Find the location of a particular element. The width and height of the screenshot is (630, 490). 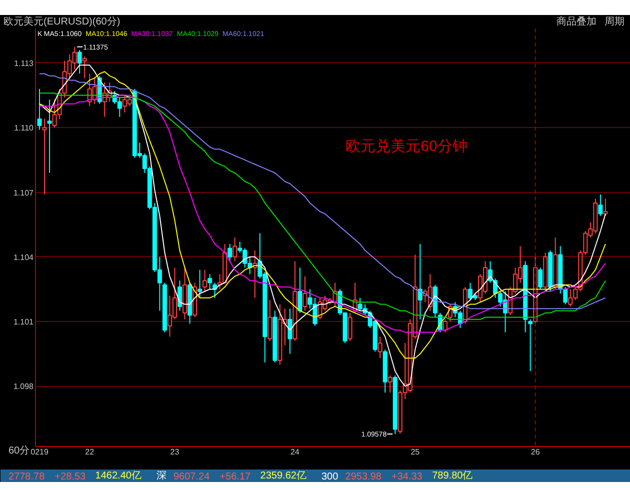

text: 2778.78 is located at coordinates (27, 477).